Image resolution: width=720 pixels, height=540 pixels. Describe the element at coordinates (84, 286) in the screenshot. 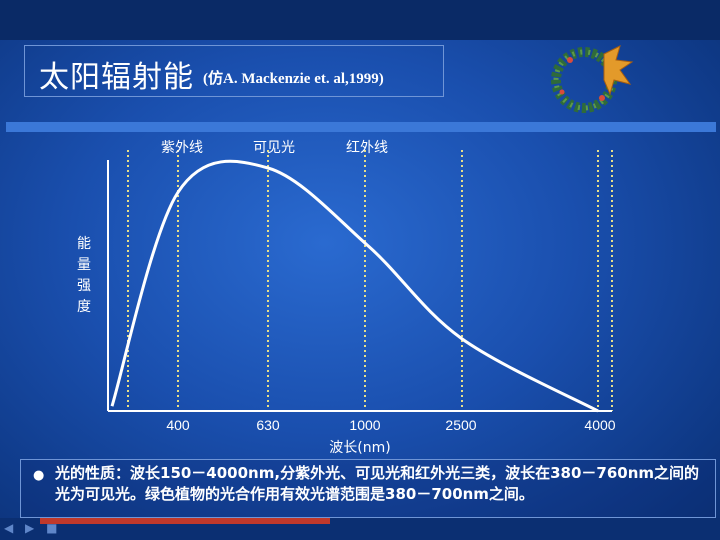

I see `y-axis-label-char: 强` at that location.